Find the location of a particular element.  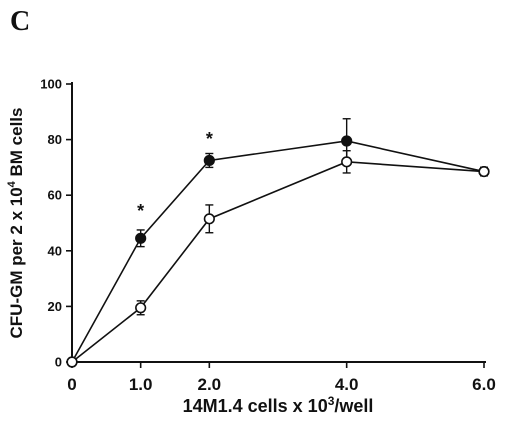

y-tick-label: 0 is located at coordinates (58, 362).